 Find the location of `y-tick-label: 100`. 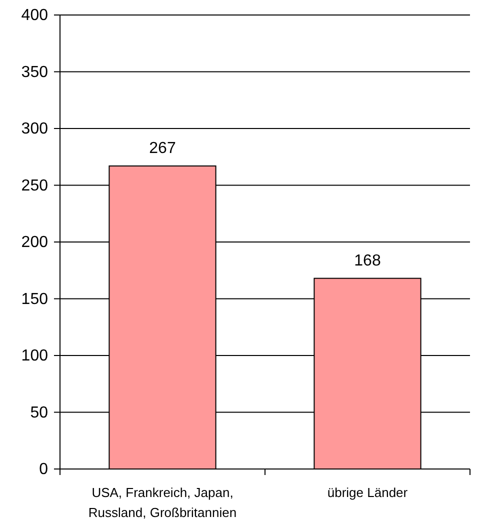

y-tick-label: 100 is located at coordinates (34, 356).